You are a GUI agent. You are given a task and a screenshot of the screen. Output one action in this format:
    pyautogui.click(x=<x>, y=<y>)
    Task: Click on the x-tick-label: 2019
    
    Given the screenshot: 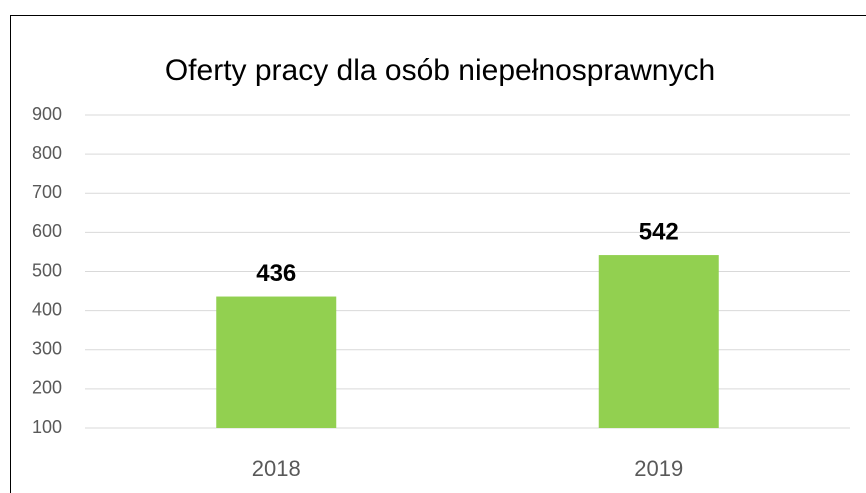 What is the action you would take?
    pyautogui.click(x=658, y=468)
    